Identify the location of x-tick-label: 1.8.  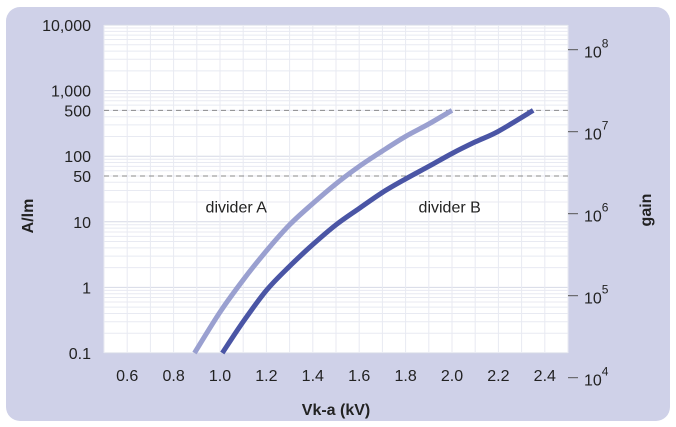
(405, 376).